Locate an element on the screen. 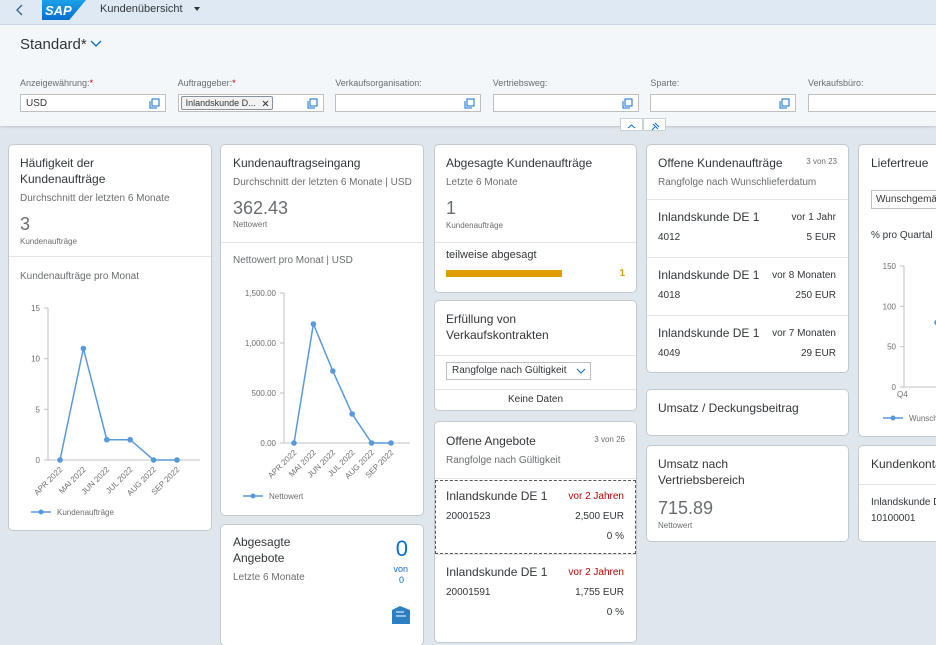  bar-label: teilweise abgesagt is located at coordinates (491, 255).